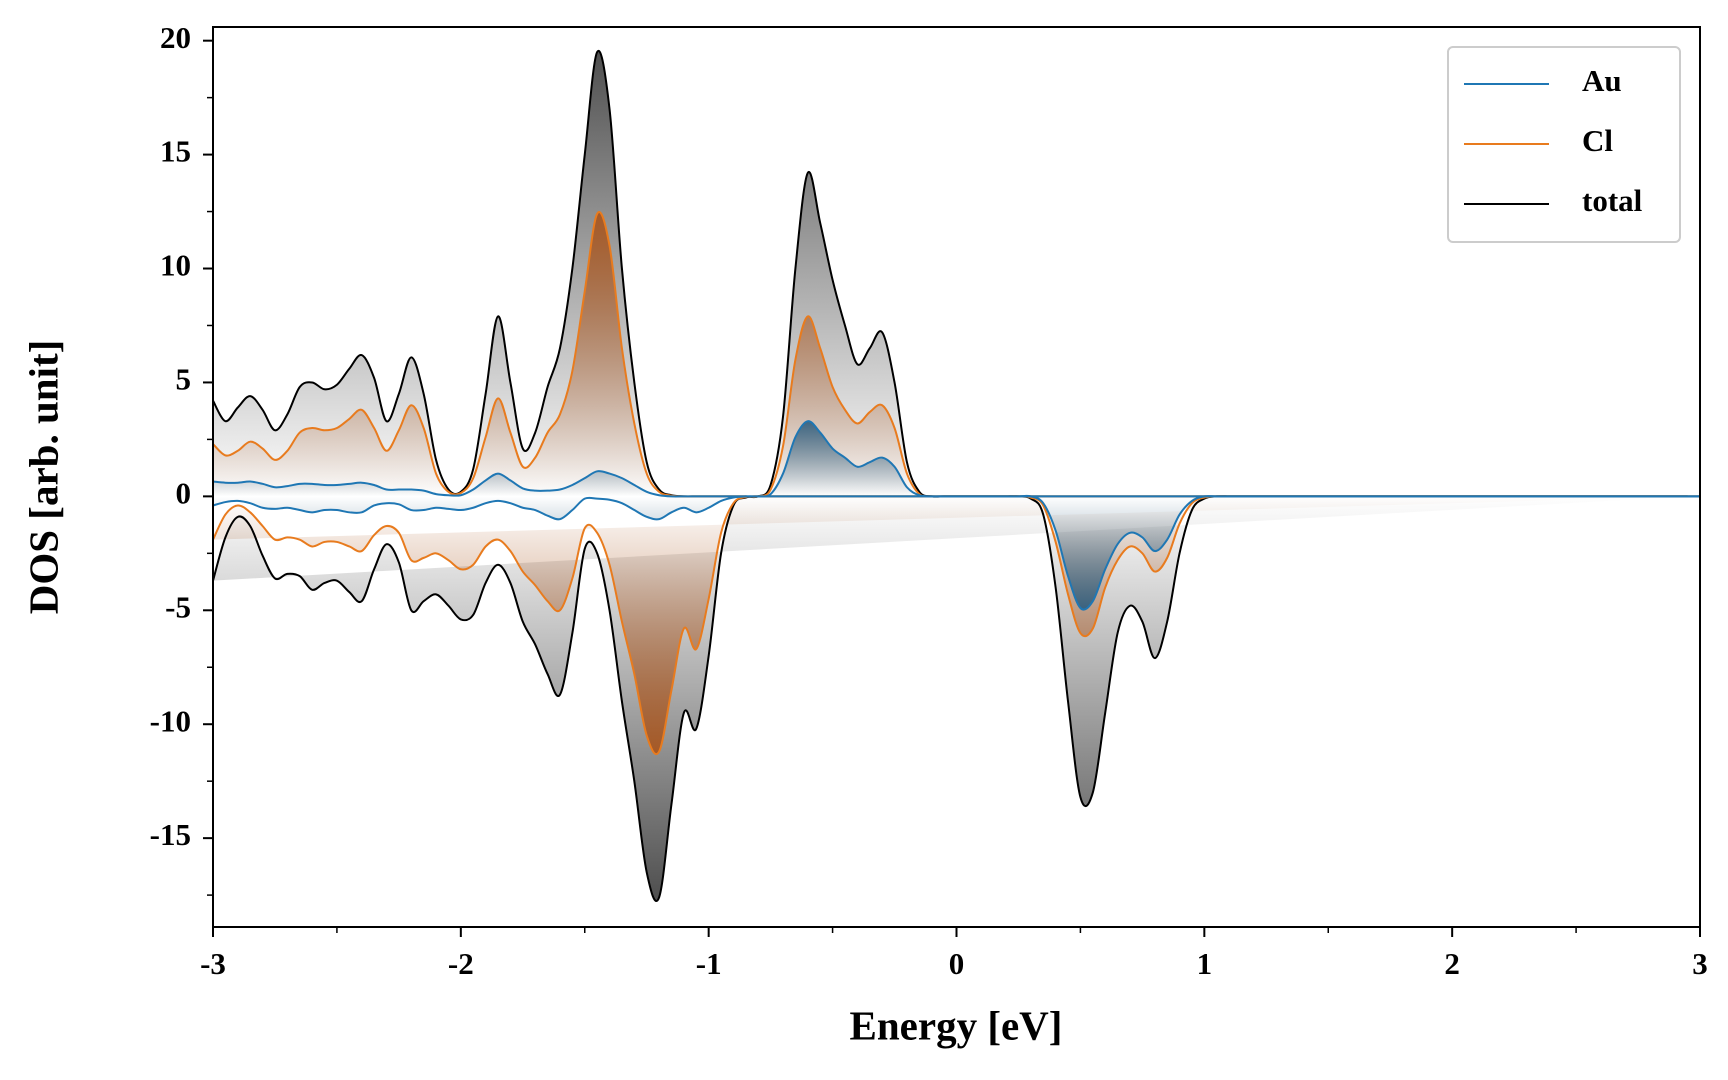 The height and width of the screenshot is (1080, 1728). Describe the element at coordinates (1700, 963) in the screenshot. I see `x-tick-label: 3` at that location.